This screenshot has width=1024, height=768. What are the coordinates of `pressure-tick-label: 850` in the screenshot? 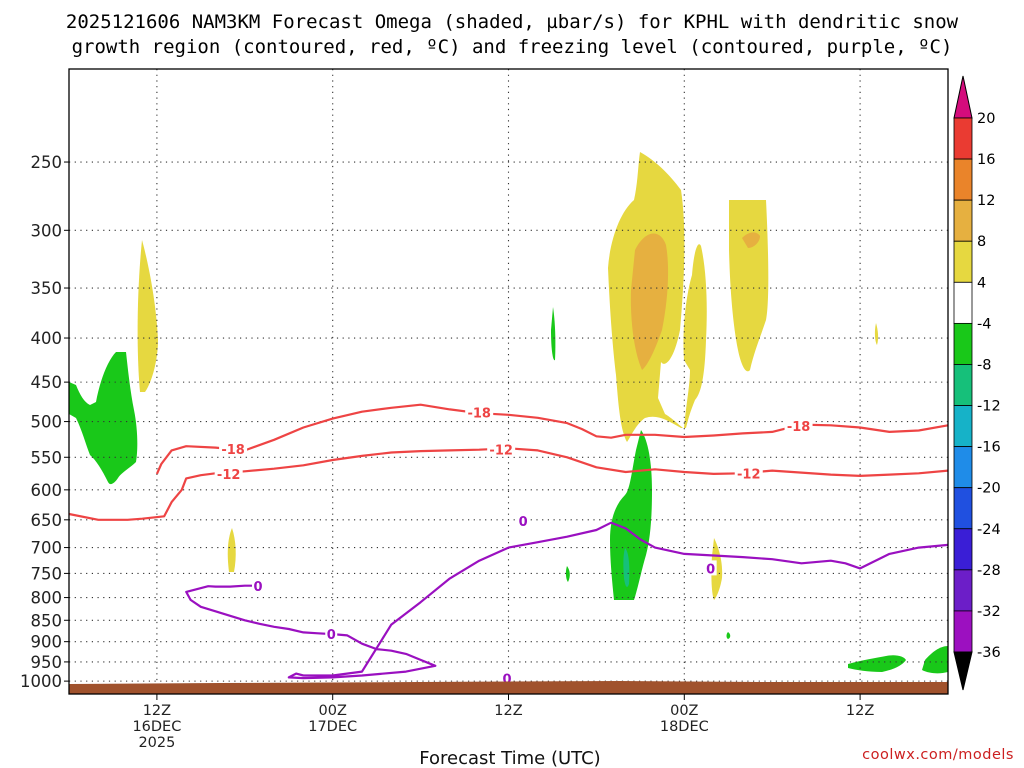 It's located at (47, 620).